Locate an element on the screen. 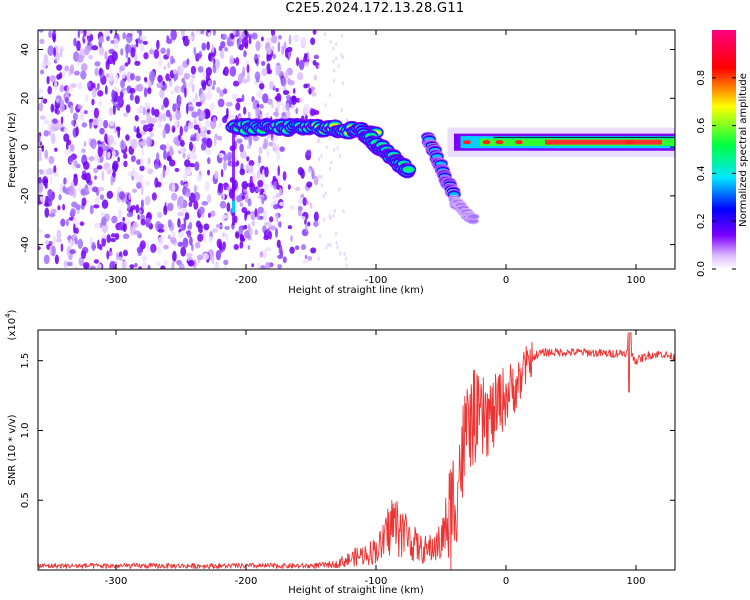 Image resolution: width=750 pixels, height=600 pixels. spectrogram-y-axis-label: Frequency (Hz) is located at coordinates (12, 150).